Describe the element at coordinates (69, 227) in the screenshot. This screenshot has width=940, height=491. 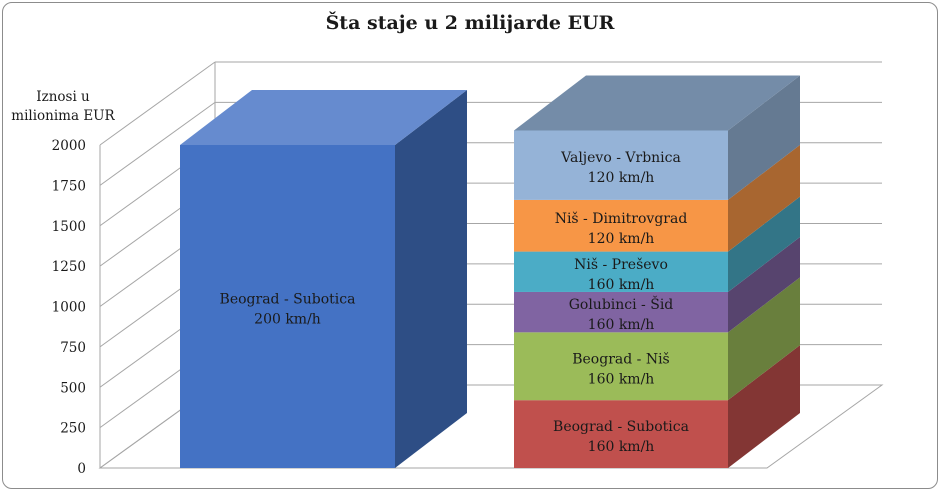
I see `y-tick-label: 1500` at that location.